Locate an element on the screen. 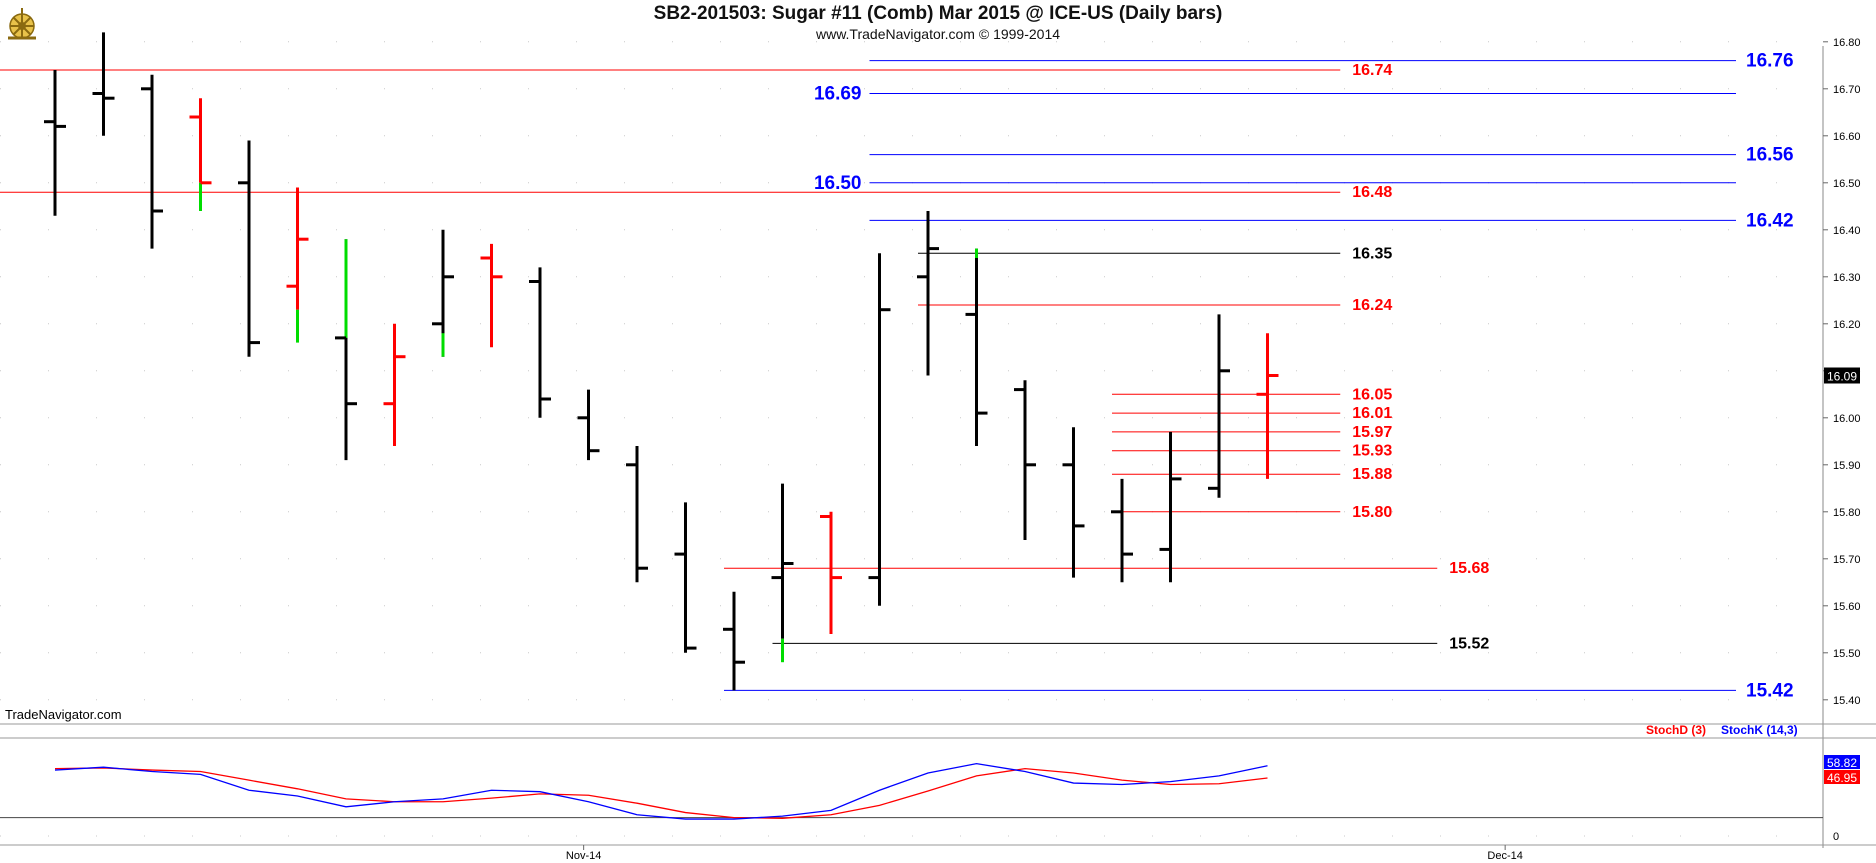 This screenshot has width=1876, height=863. level-label: 15.68 is located at coordinates (1469, 568).